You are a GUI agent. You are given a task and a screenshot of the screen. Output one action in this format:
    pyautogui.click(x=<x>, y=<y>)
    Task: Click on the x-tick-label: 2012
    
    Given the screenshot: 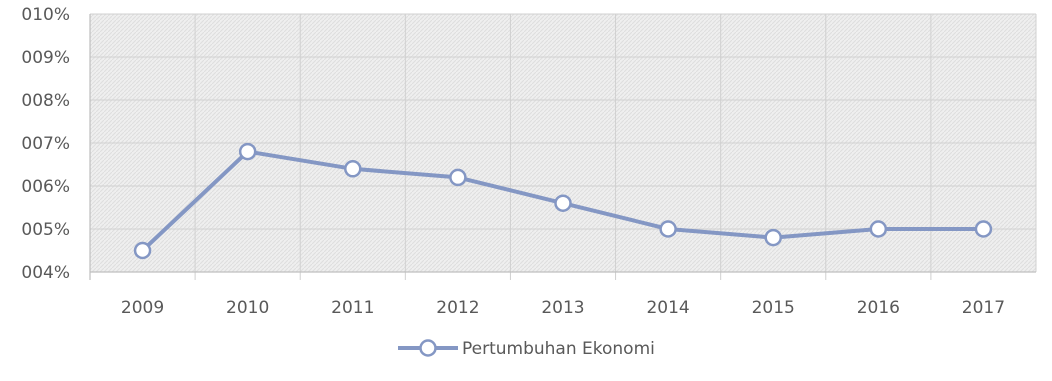 What is the action you would take?
    pyautogui.click(x=457, y=308)
    